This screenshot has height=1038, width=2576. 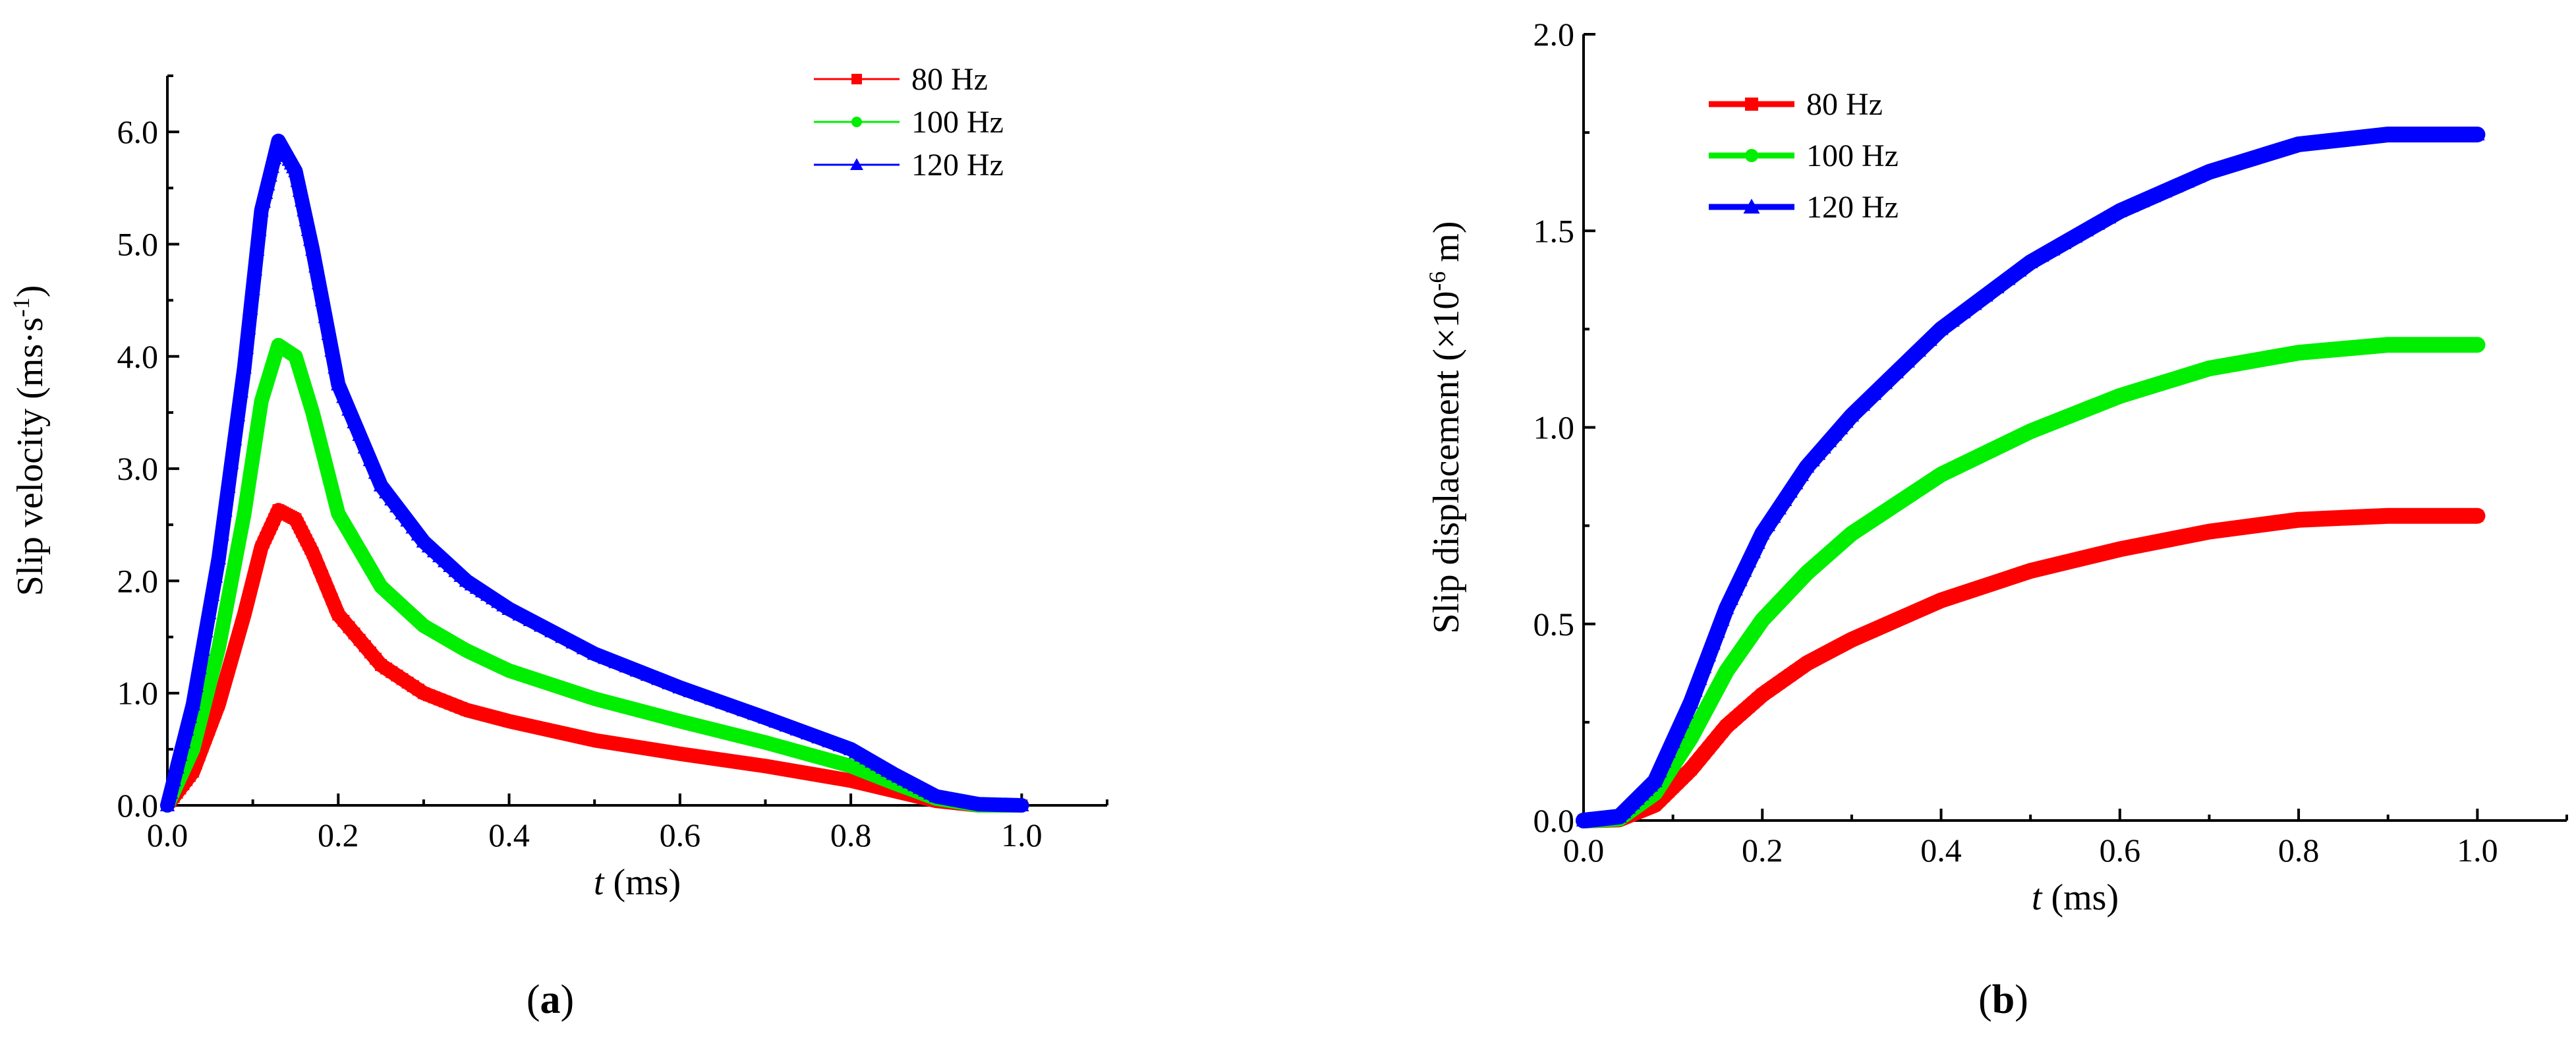 What do you see at coordinates (2003, 999) in the screenshot?
I see `caption-b: (b)` at bounding box center [2003, 999].